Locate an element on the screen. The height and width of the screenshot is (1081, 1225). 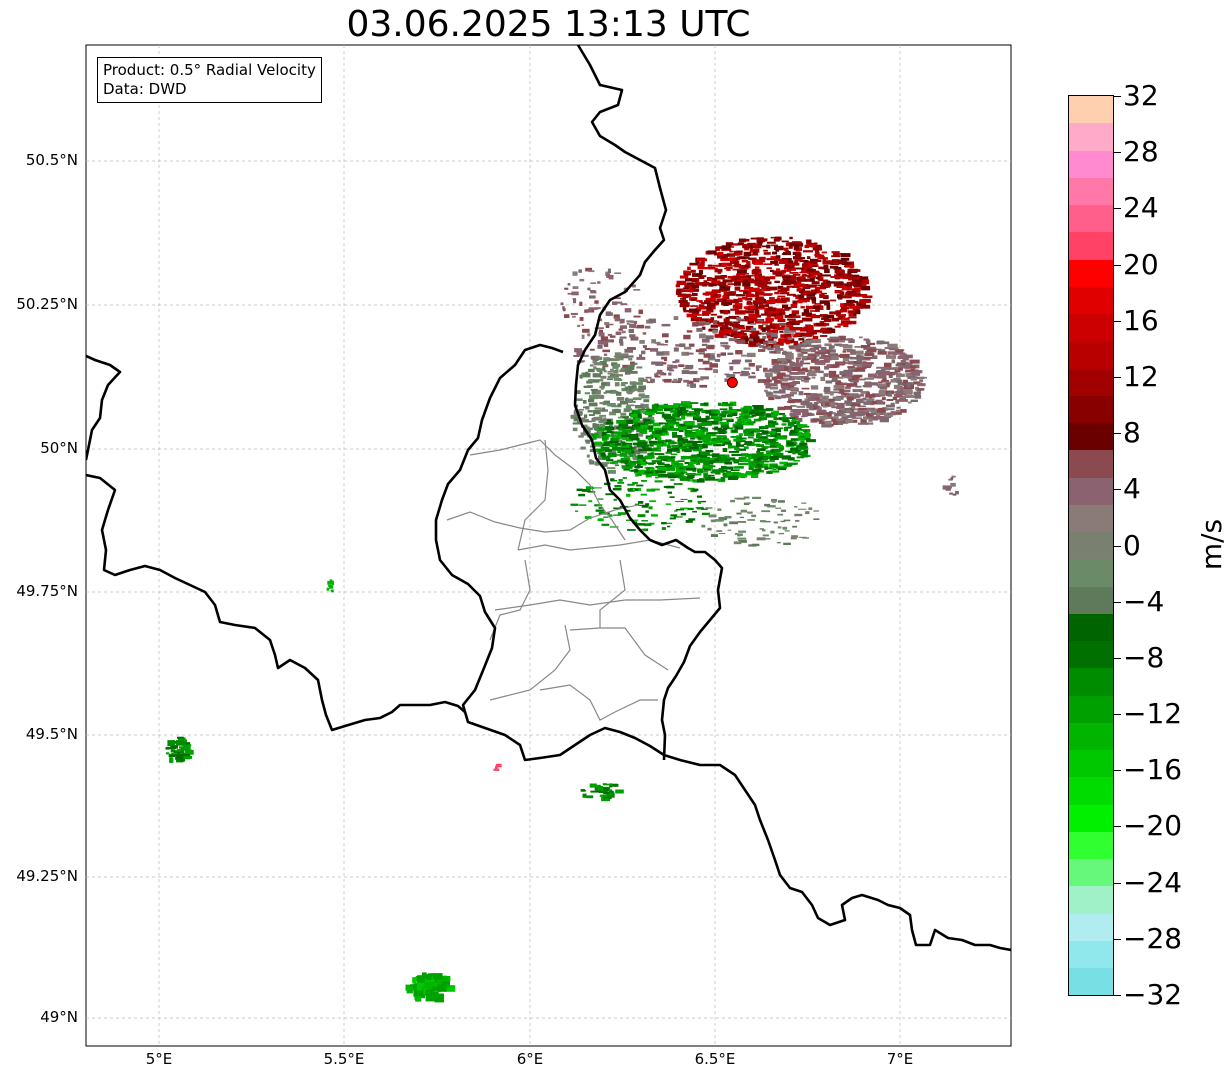
district-borders is located at coordinates (573, 580).